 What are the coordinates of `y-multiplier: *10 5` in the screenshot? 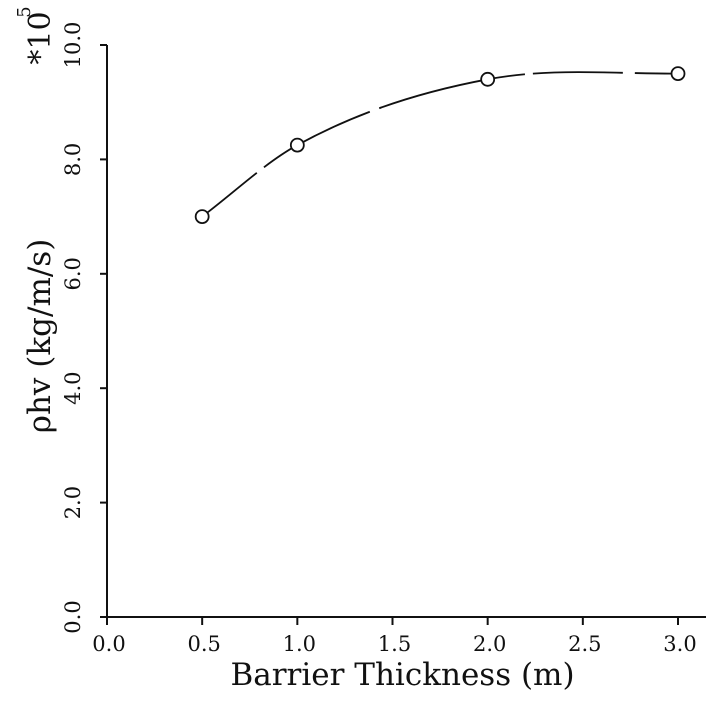 It's located at (36, 35).